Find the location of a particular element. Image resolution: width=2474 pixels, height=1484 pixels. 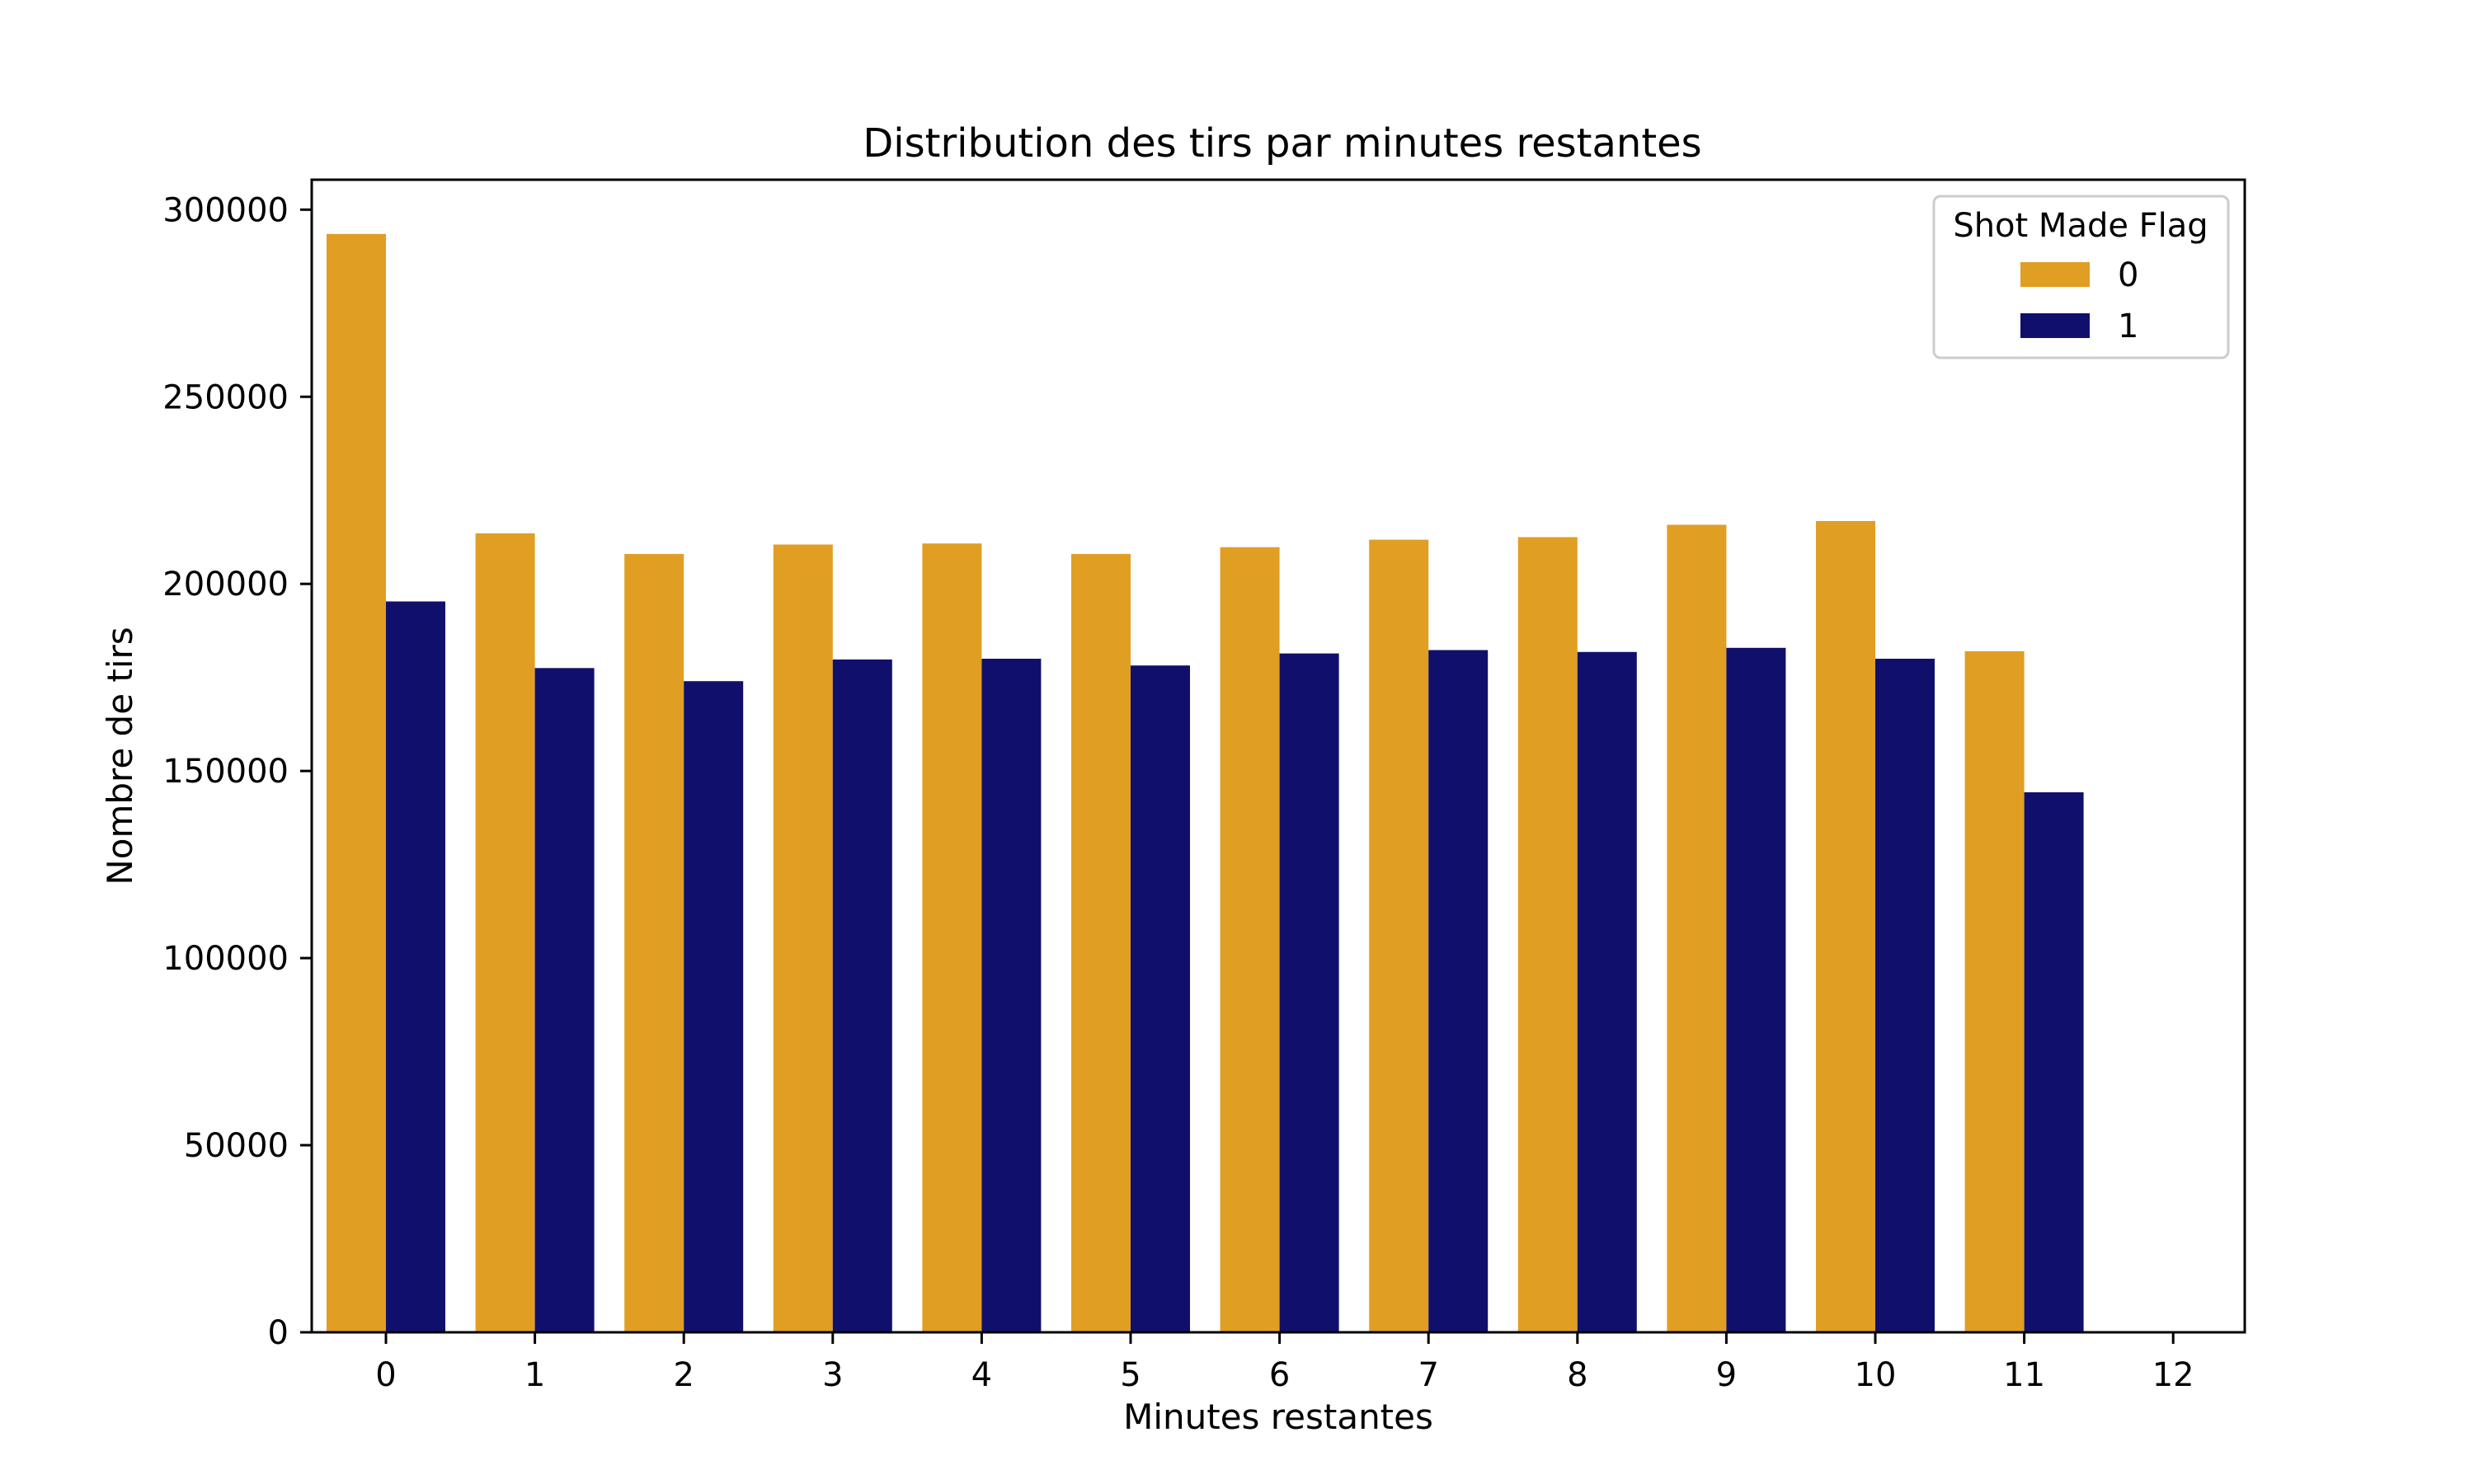

x-tick-label: 12 is located at coordinates (2173, 1375).